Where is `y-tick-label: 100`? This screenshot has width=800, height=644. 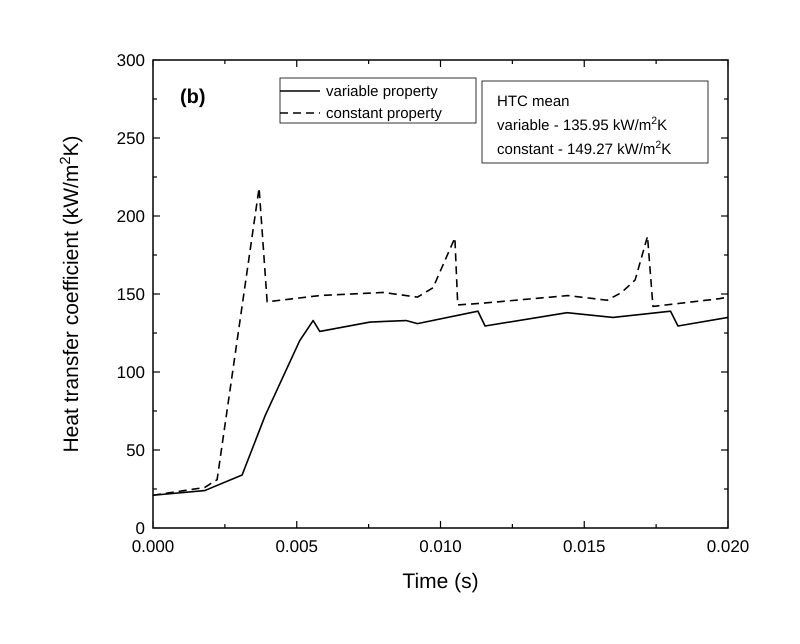 y-tick-label: 100 is located at coordinates (130, 372).